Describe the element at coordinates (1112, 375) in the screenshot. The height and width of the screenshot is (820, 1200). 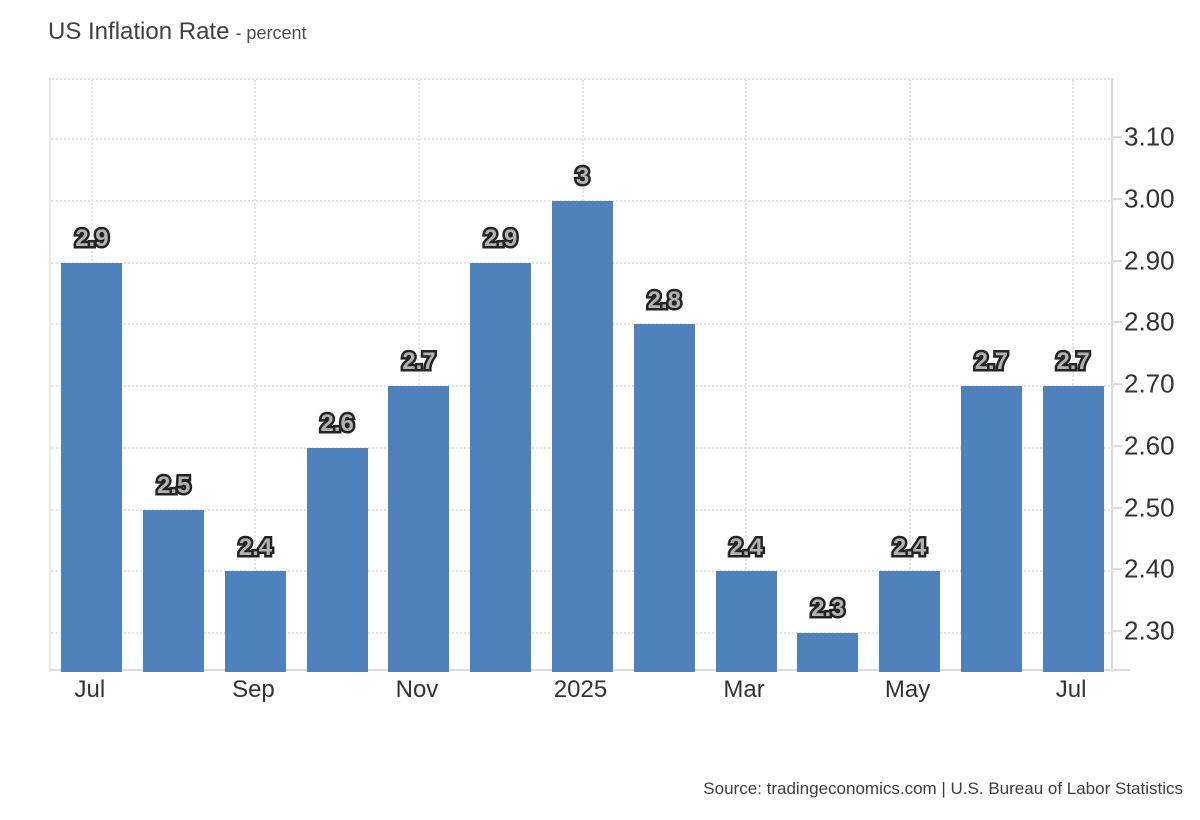
I see `y-axis-line` at that location.